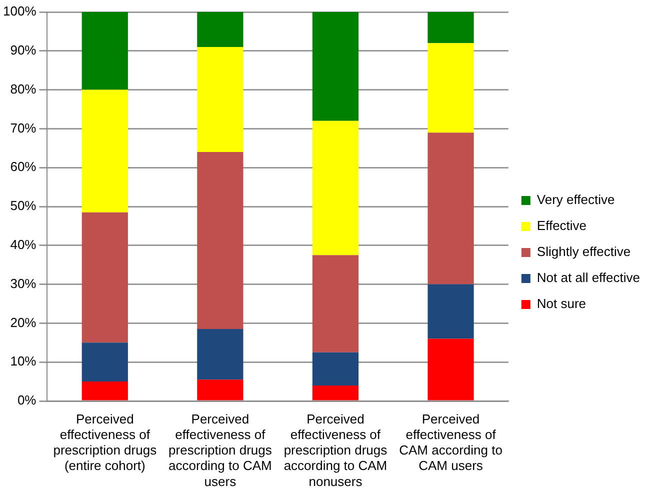  I want to click on y-tick-label: 60%, so click(23, 166).